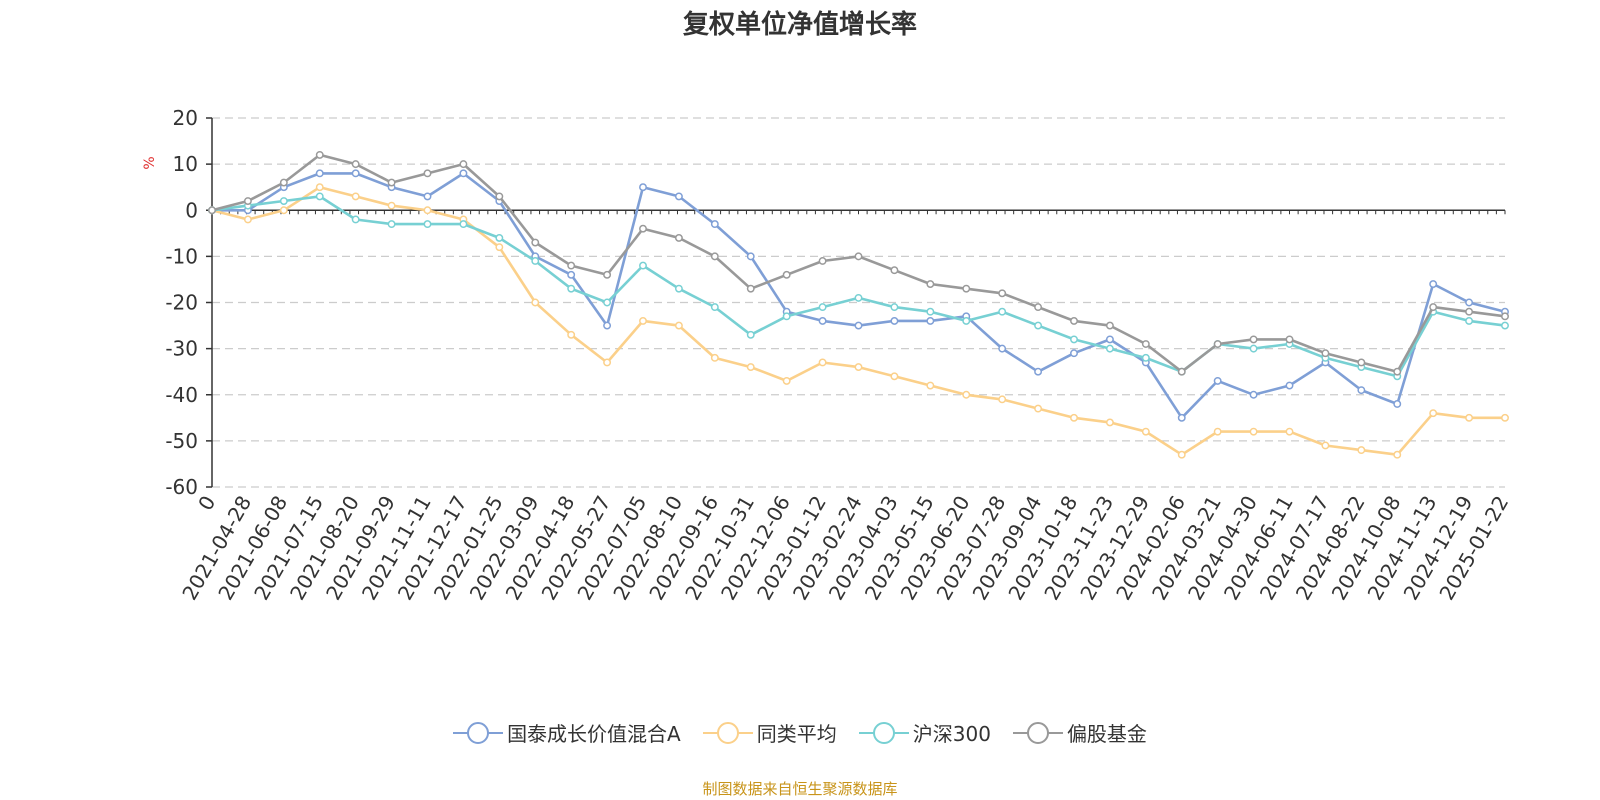 Image resolution: width=1600 pixels, height=800 pixels. I want to click on legend-item-csi300: 沪深300, so click(924, 732).